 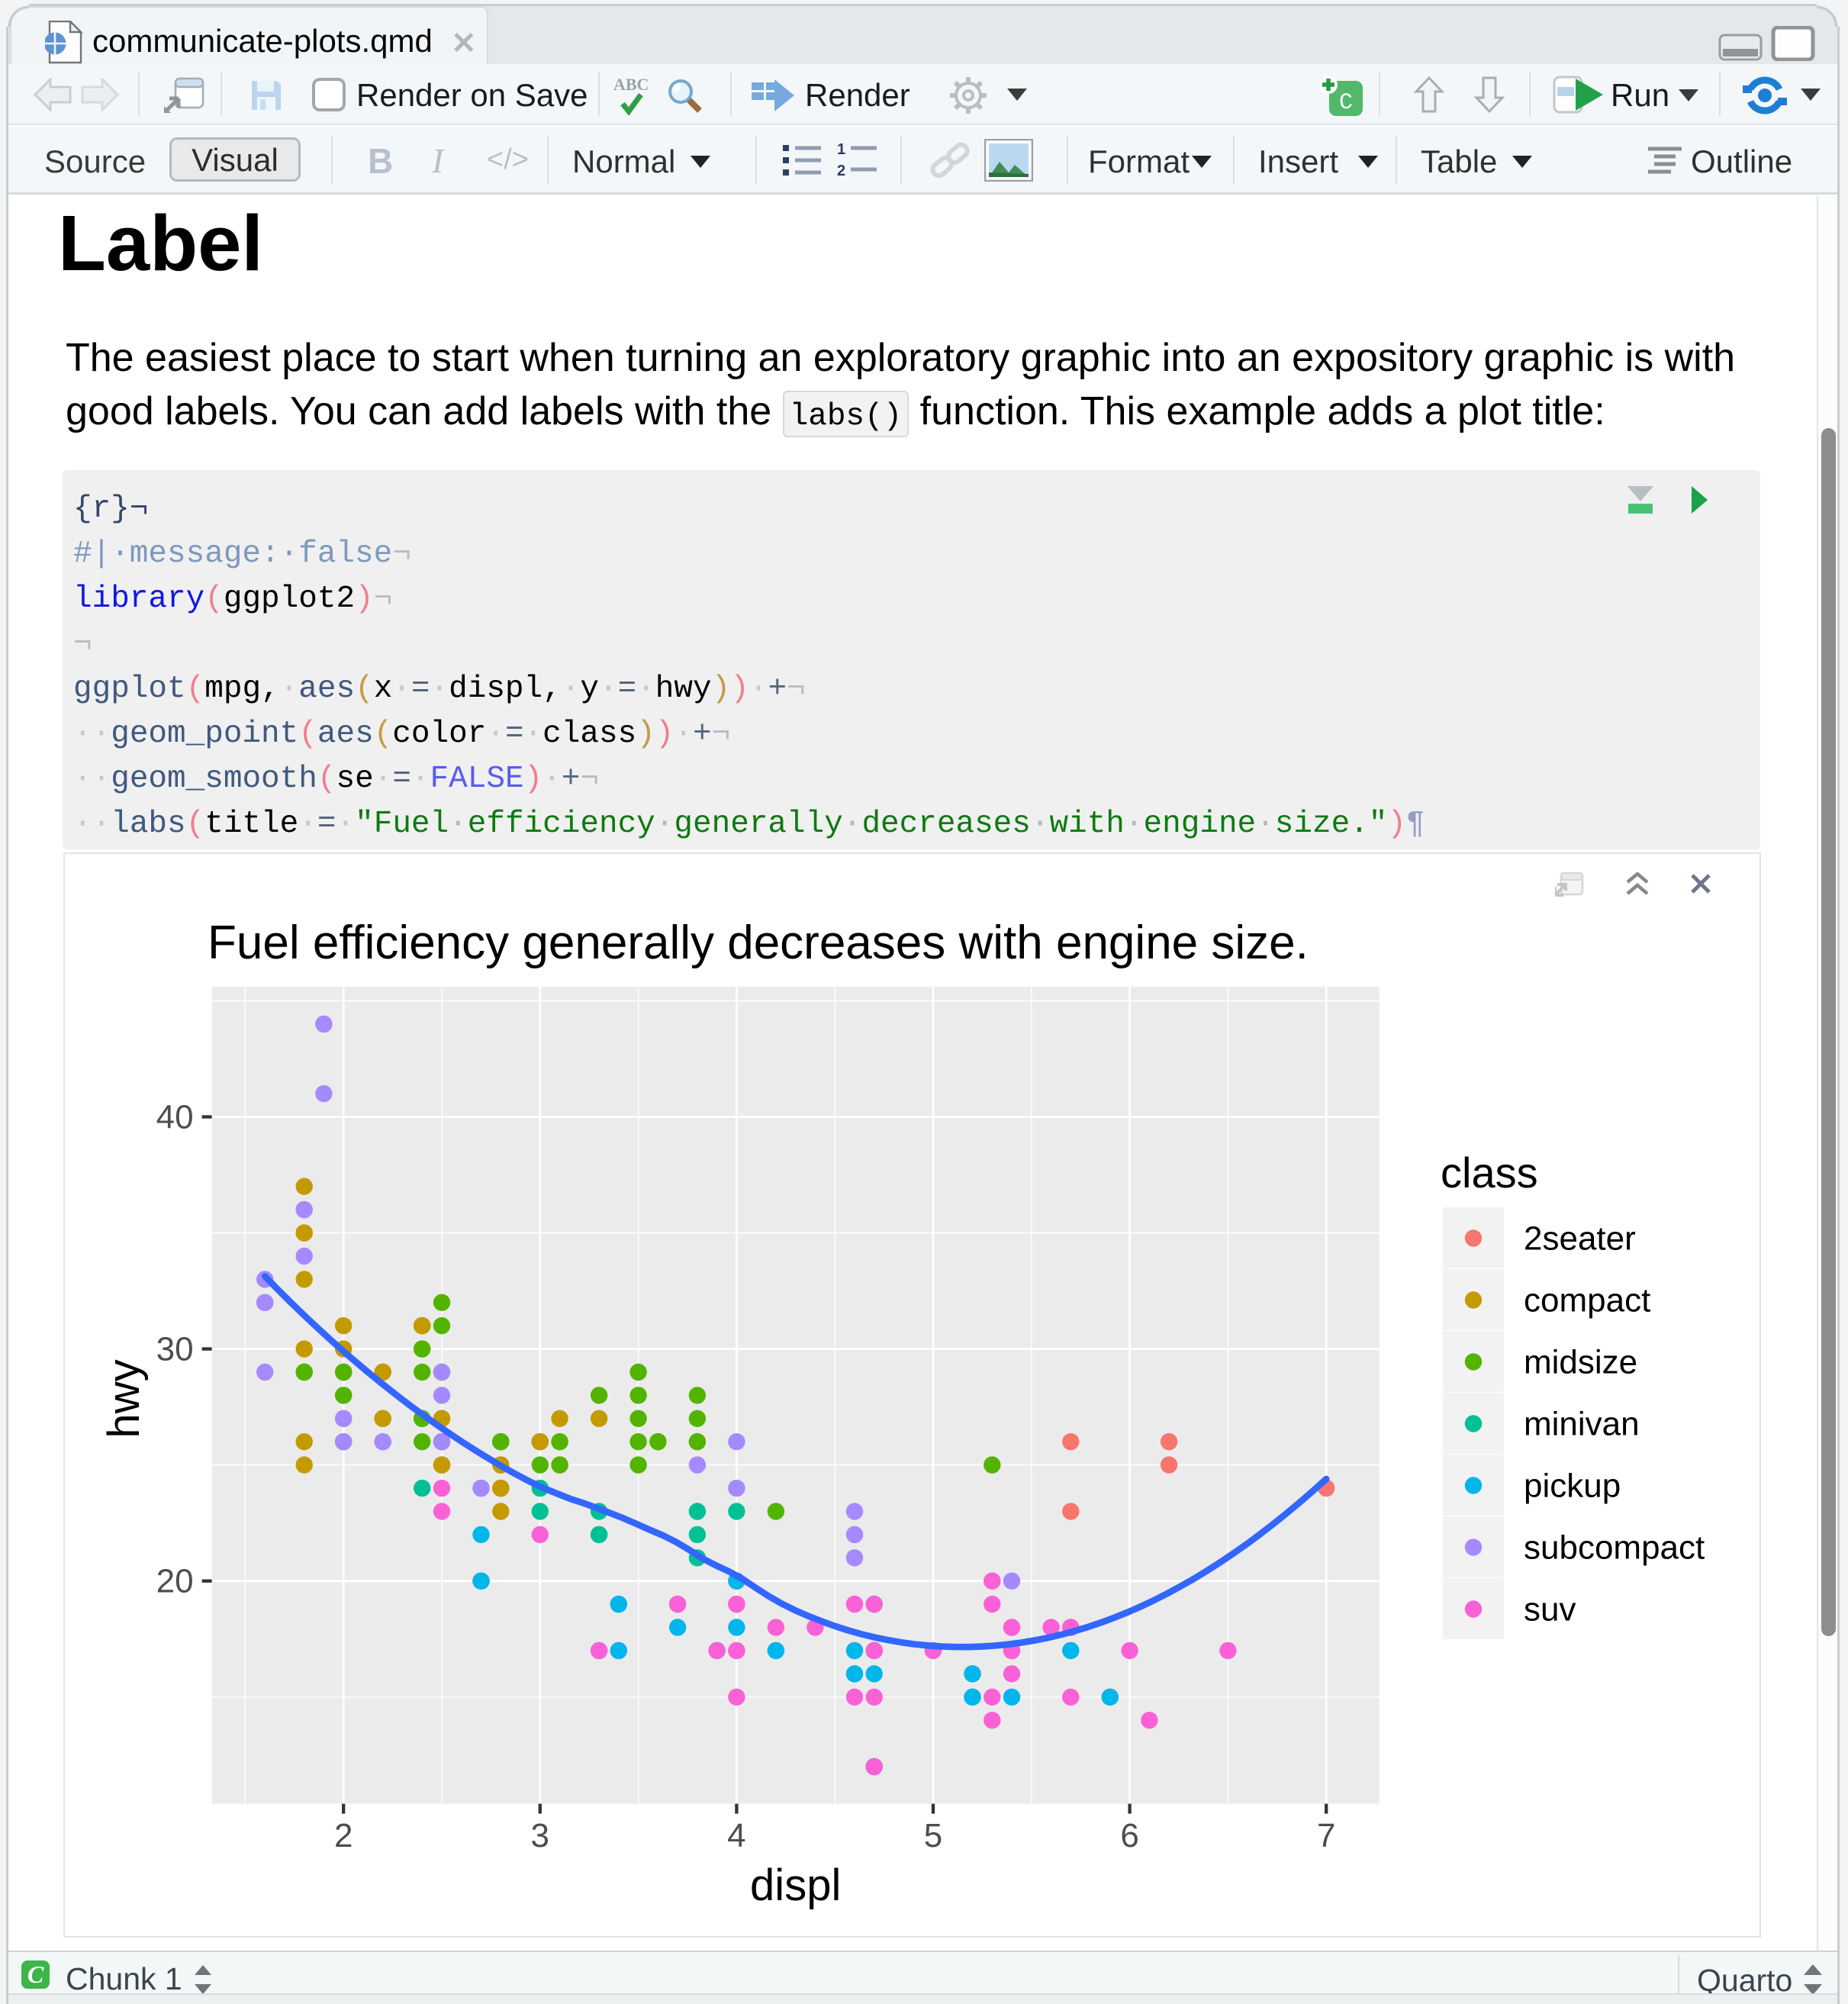 I want to click on svg-text: midsize, so click(x=1580, y=1362).